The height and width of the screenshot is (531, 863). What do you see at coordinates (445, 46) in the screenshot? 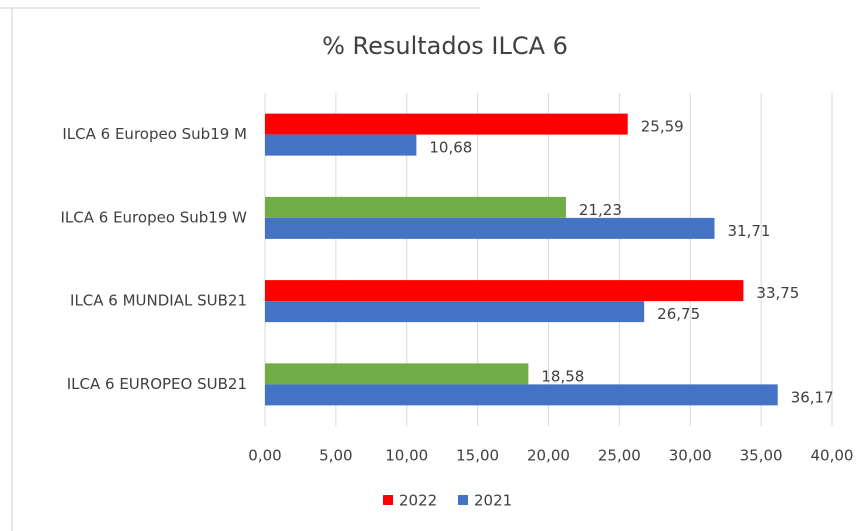
I see `chart-title: % Resultados ILCA 6` at bounding box center [445, 46].